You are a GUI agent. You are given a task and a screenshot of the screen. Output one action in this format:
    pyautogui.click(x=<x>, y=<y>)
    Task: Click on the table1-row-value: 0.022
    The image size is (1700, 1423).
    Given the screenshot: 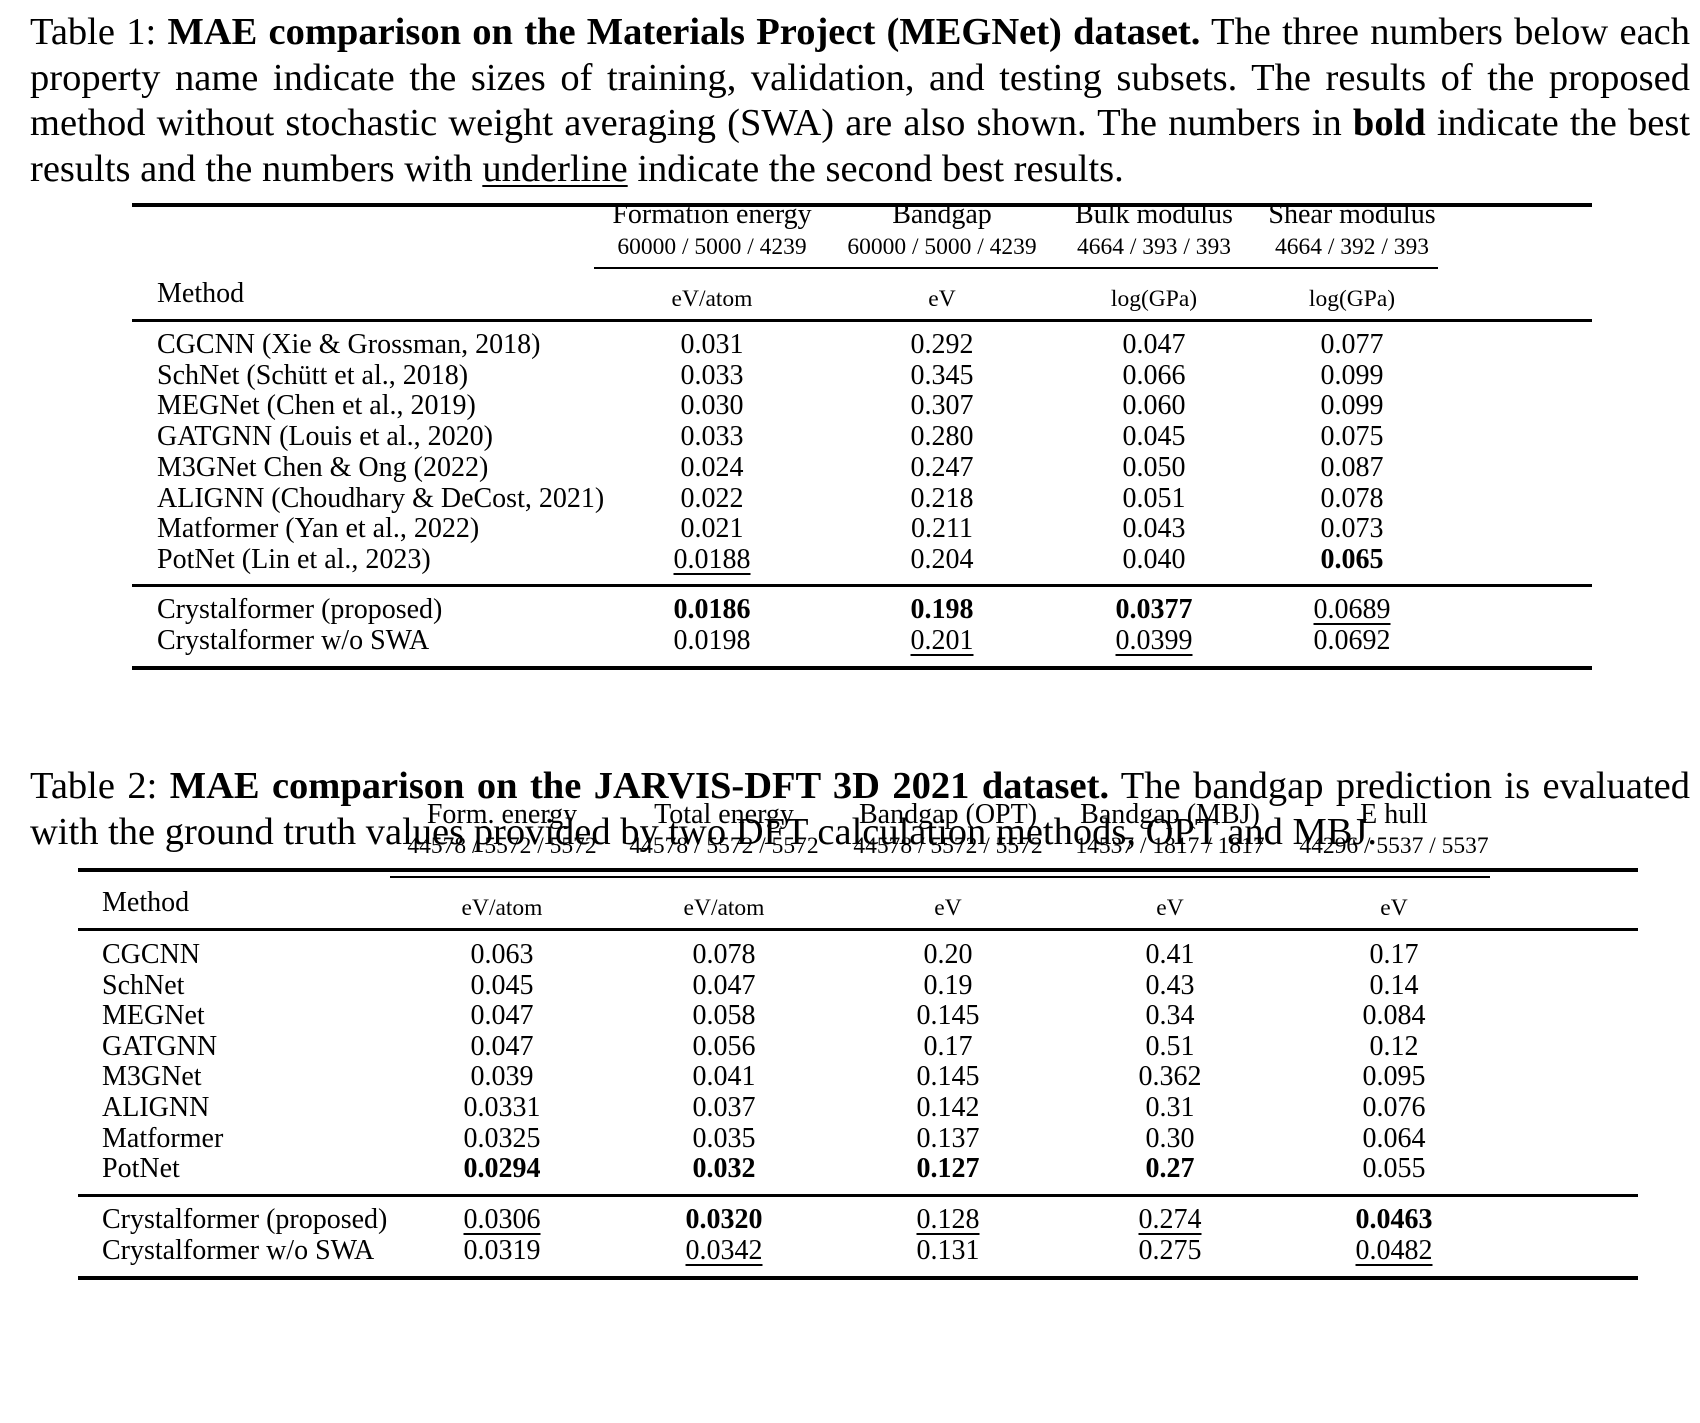 What is the action you would take?
    pyautogui.click(x=712, y=498)
    